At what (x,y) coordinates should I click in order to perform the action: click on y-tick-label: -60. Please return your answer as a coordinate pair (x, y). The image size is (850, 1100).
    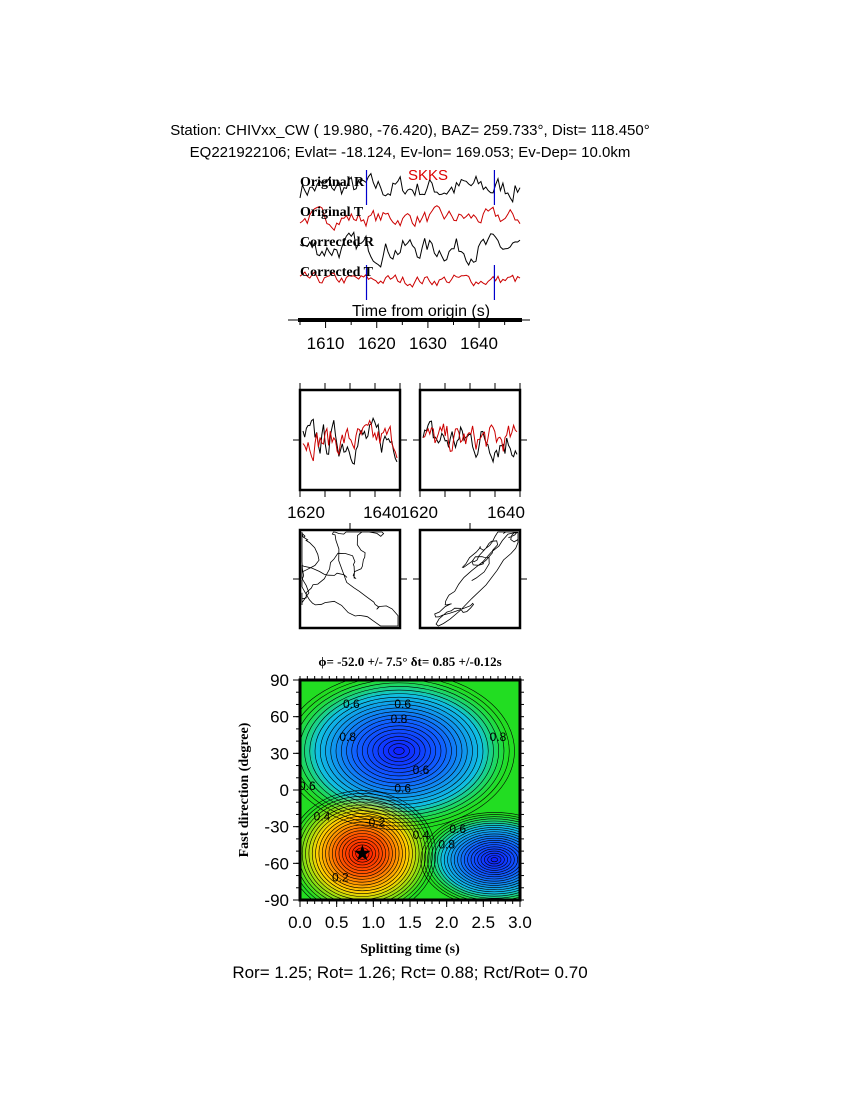
    Looking at the image, I should click on (276, 863).